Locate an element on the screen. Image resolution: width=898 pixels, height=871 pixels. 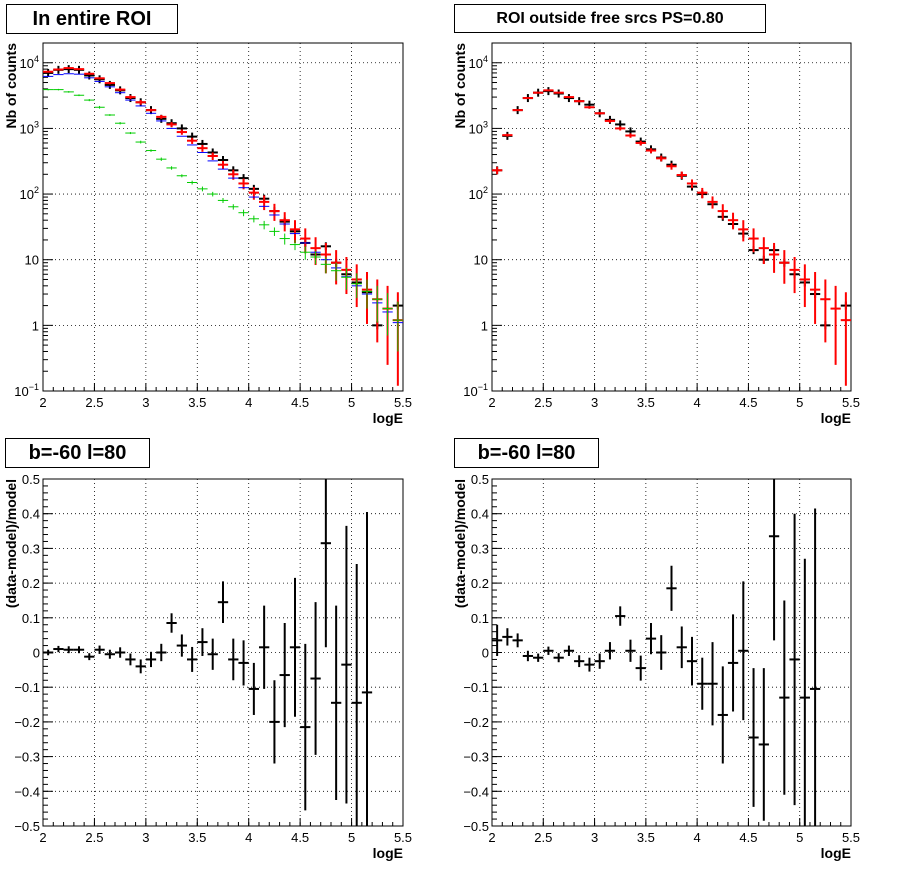
x-tick-label: 5.5 is located at coordinates (403, 837).